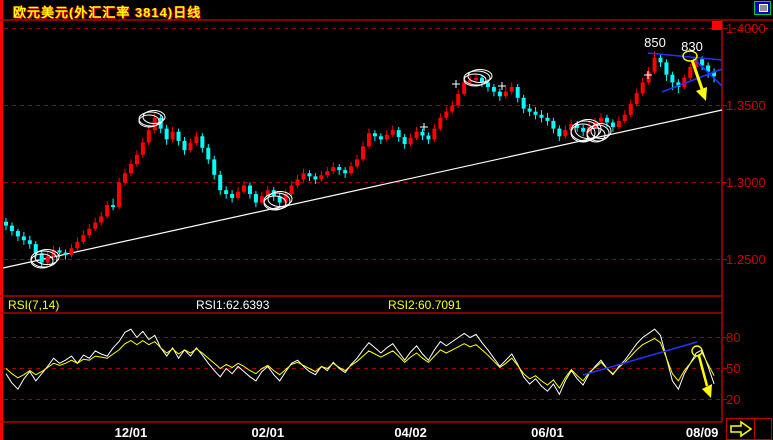  Describe the element at coordinates (360, 363) in the screenshot. I see `rsi-line-rsi2` at that location.